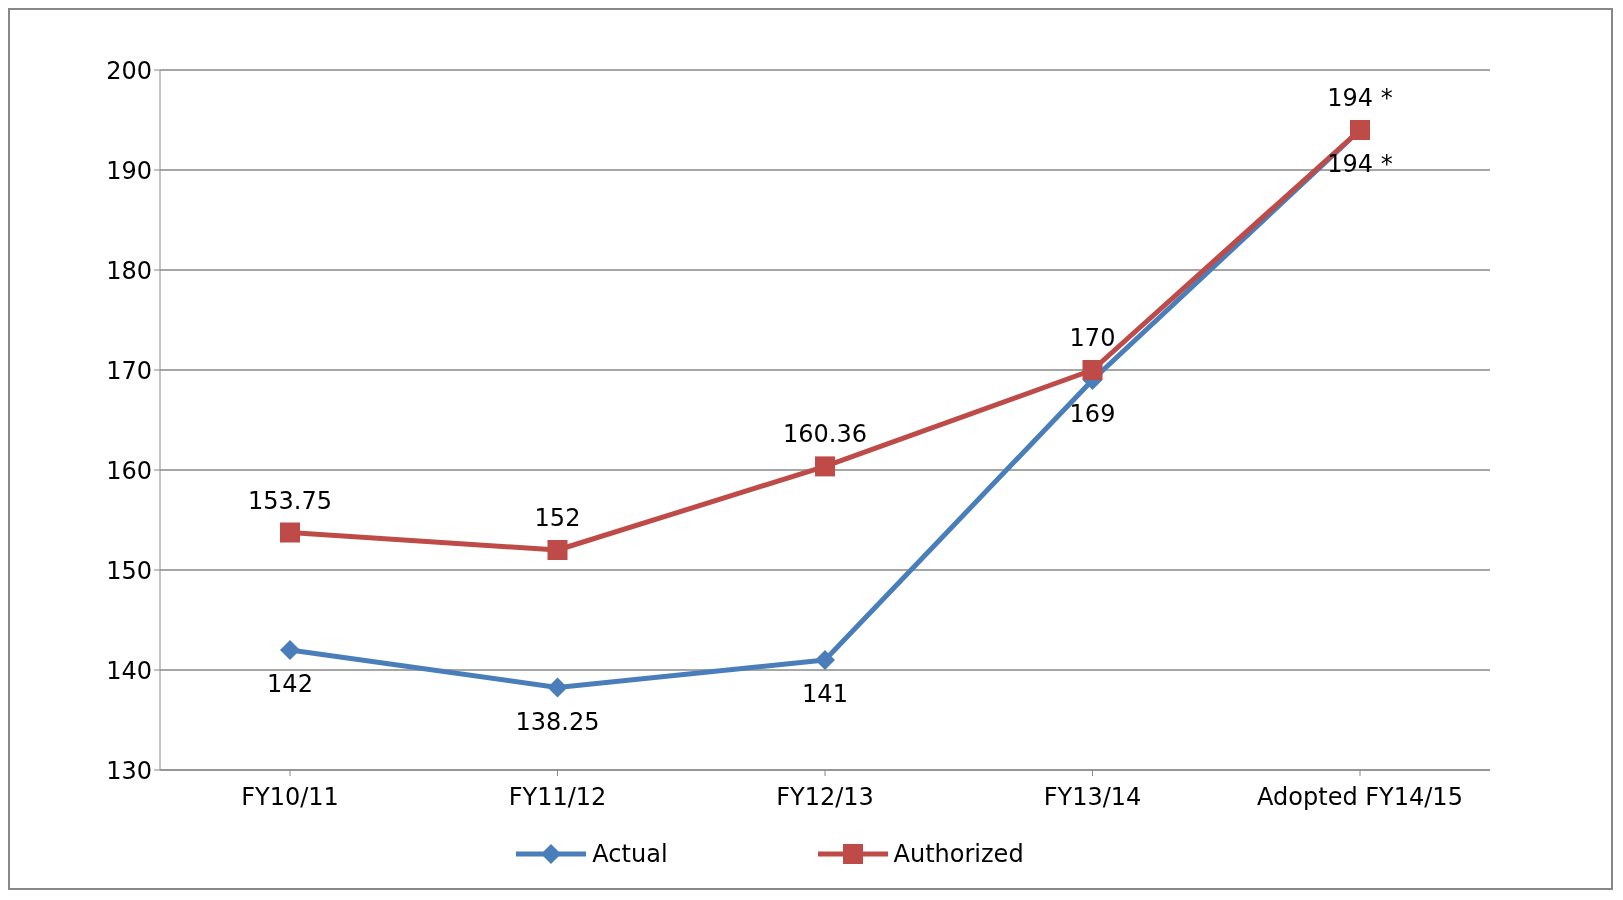 This screenshot has height=900, width=1623. Describe the element at coordinates (958, 854) in the screenshot. I see `legend-label: Authorized` at that location.